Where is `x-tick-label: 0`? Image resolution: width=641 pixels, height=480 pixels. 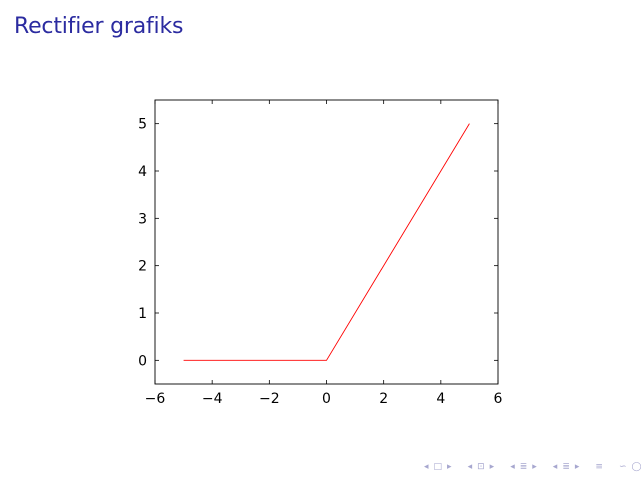 x-tick-label: 0 is located at coordinates (326, 399).